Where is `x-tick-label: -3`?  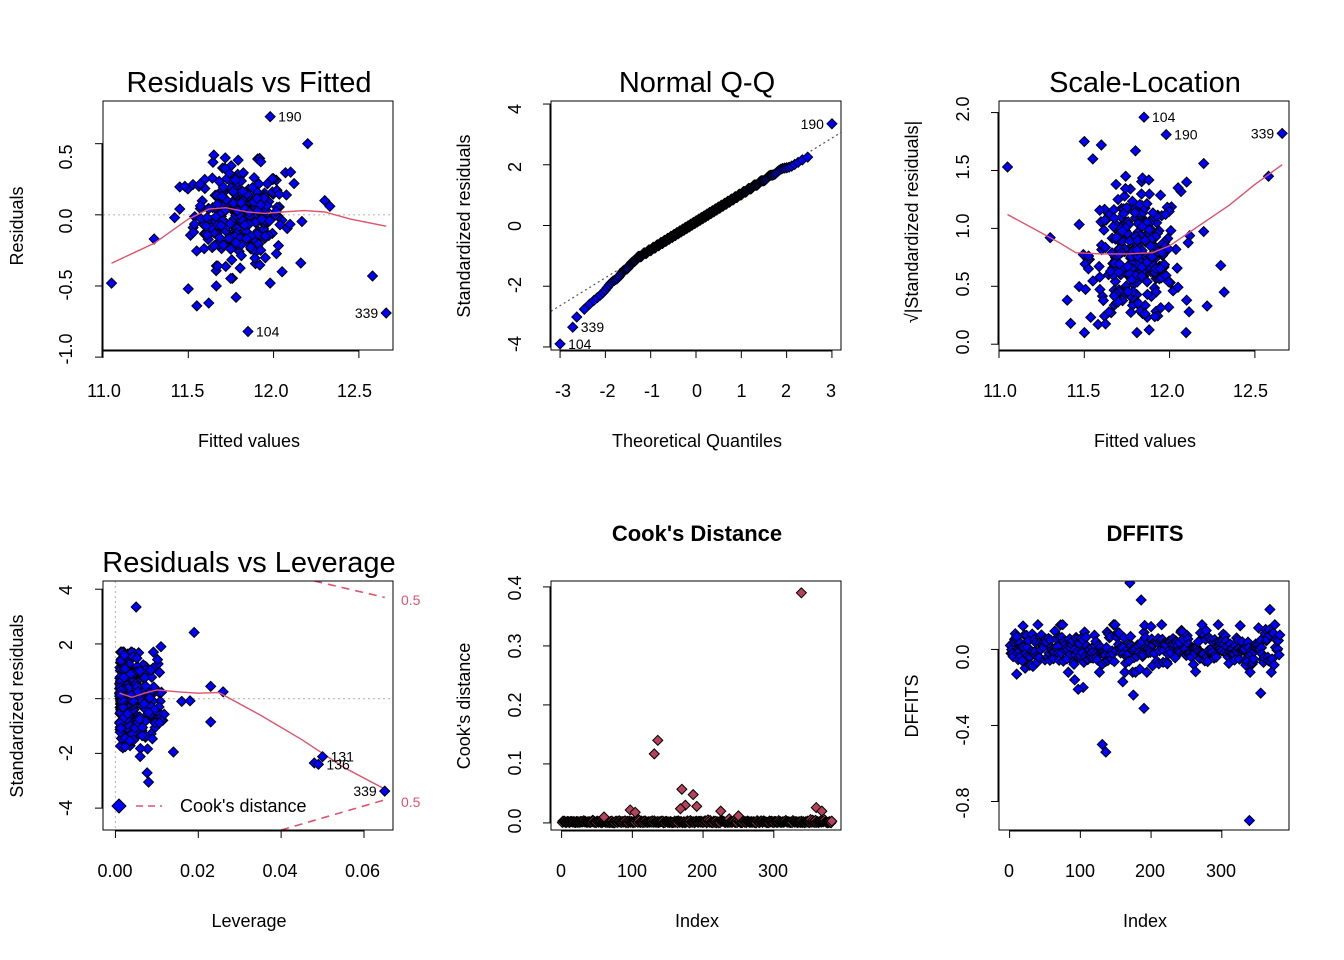
x-tick-label: -3 is located at coordinates (563, 391).